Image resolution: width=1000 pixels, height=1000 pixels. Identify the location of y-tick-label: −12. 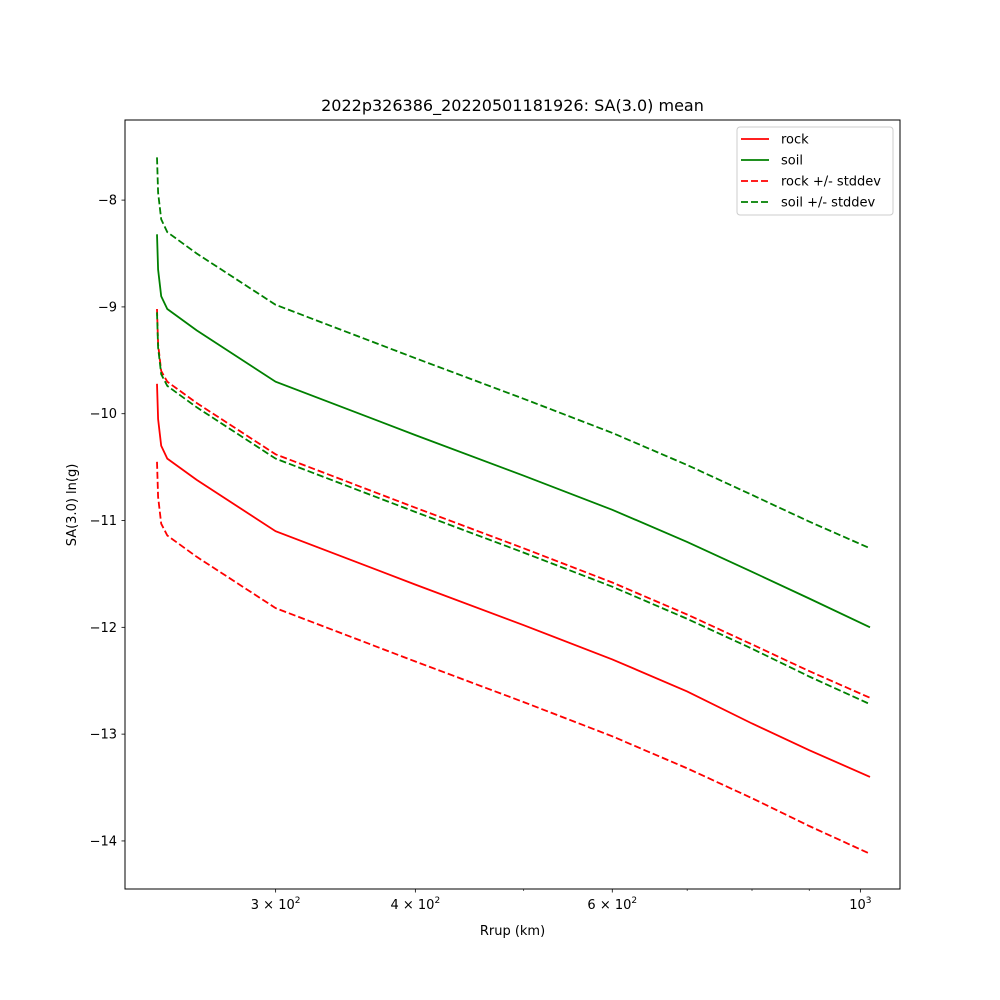
(103, 628).